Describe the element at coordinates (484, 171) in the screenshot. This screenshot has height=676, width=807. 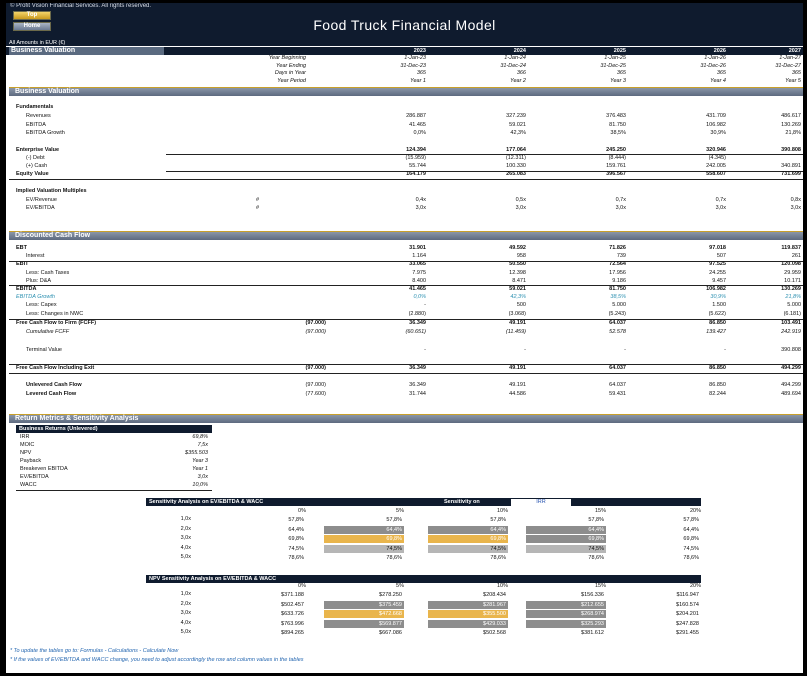
I see `equity-line` at that location.